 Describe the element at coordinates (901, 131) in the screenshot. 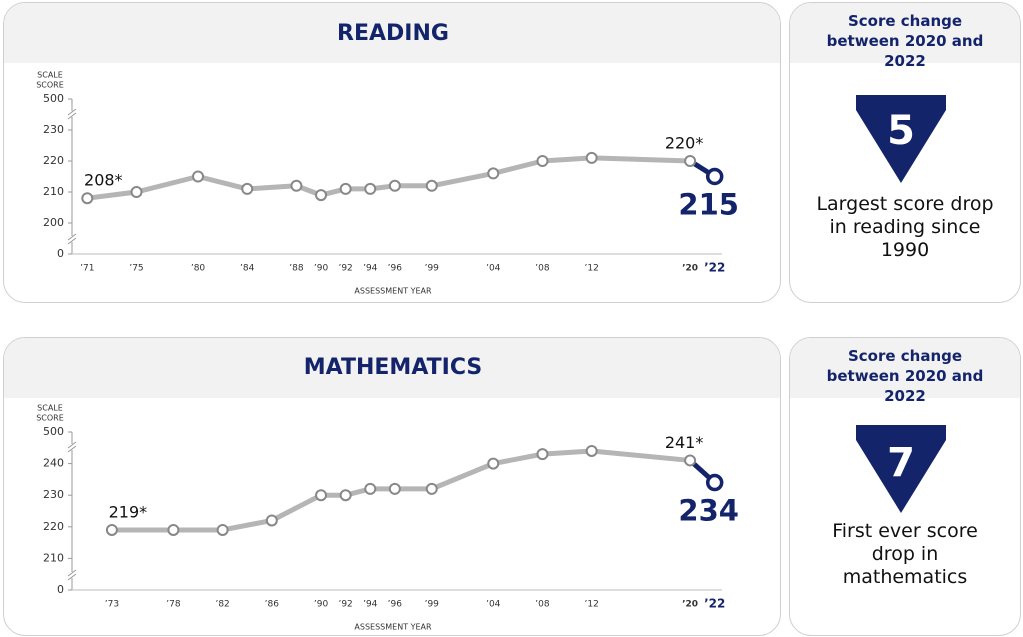

I see `panel-value: 5` at that location.